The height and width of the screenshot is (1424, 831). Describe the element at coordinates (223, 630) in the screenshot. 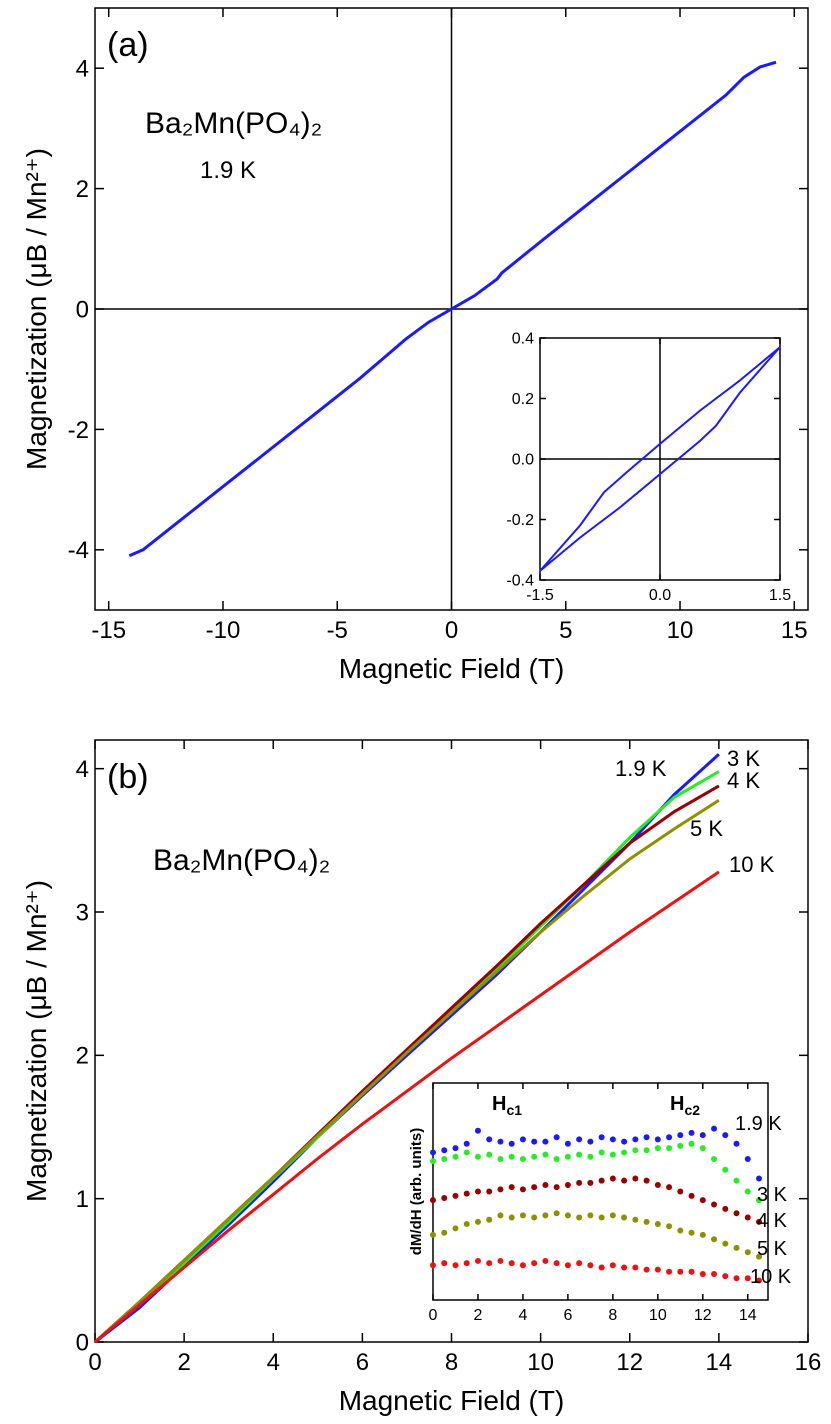

I see `x-tick-label: -10` at that location.